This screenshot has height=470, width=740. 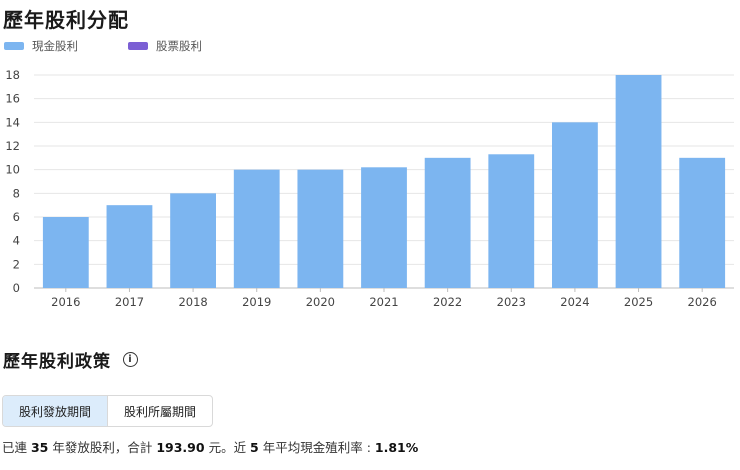 What do you see at coordinates (179, 46) in the screenshot?
I see `legend-label-stock: 股票股利` at bounding box center [179, 46].